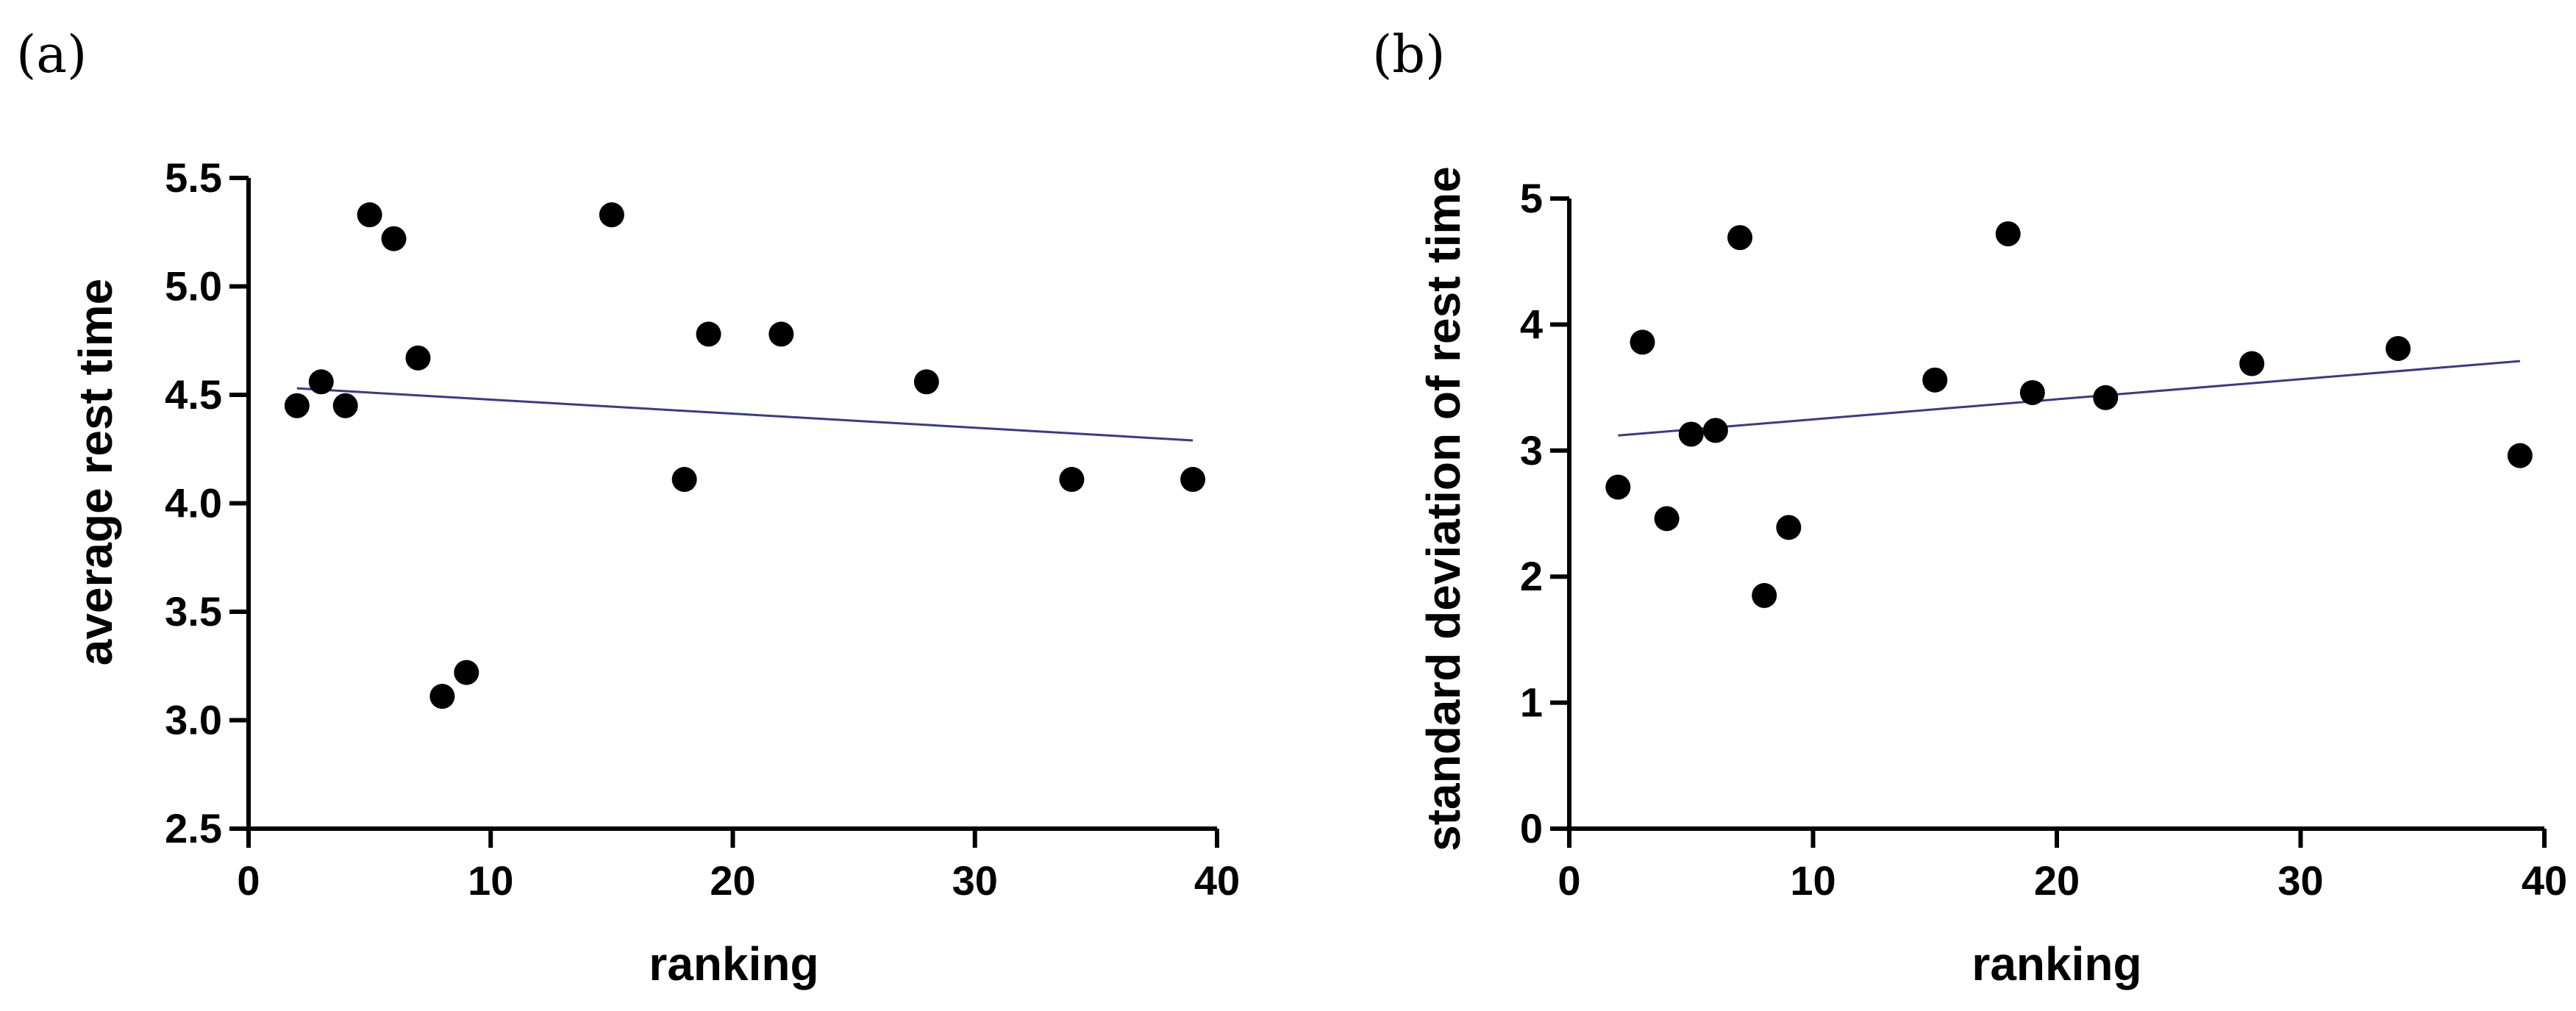 The height and width of the screenshot is (1011, 2576). Describe the element at coordinates (249, 880) in the screenshot. I see `x-tick-label-a: 0` at that location.